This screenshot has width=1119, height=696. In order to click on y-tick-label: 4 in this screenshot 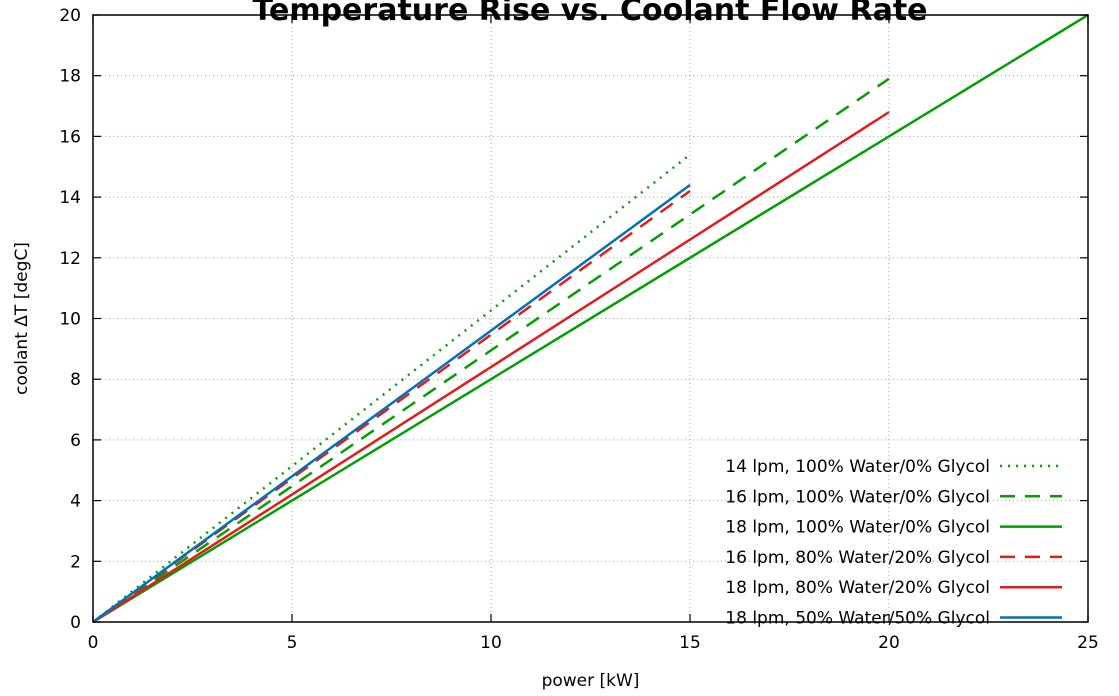, I will do `click(75, 502)`.